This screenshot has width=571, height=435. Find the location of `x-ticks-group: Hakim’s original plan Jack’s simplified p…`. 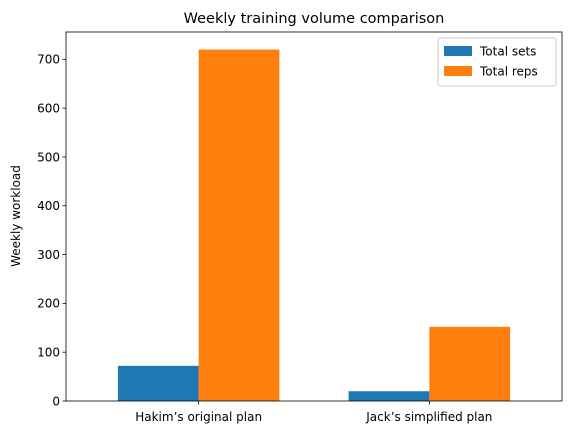

x-ticks-group: Hakim’s original plan Jack’s simplified p… is located at coordinates (313, 412).